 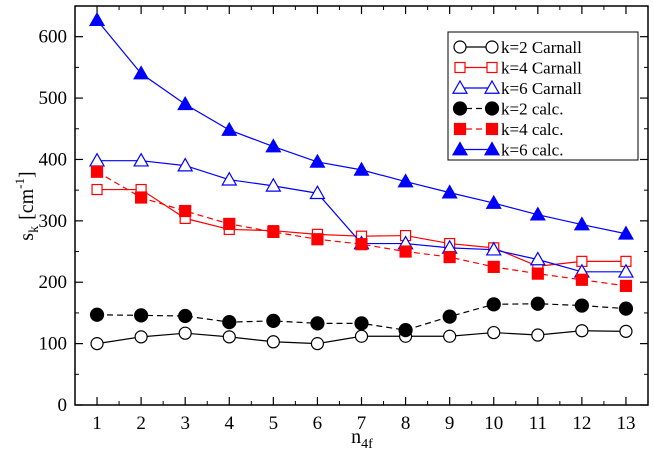 I want to click on y-axis-label: sk [cm-1], so click(x=27, y=205).